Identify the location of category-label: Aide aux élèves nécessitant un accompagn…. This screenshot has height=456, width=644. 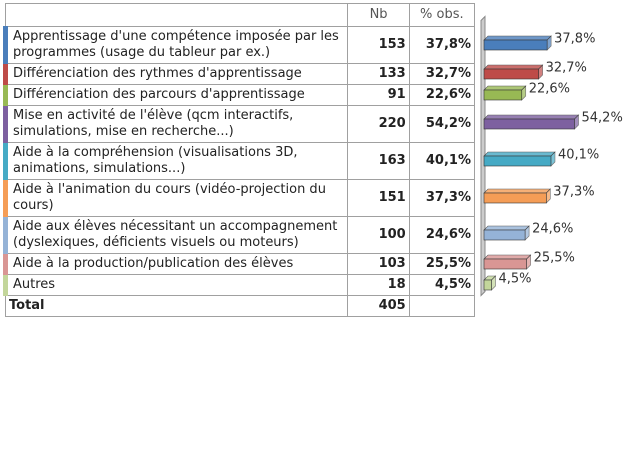
(175, 235).